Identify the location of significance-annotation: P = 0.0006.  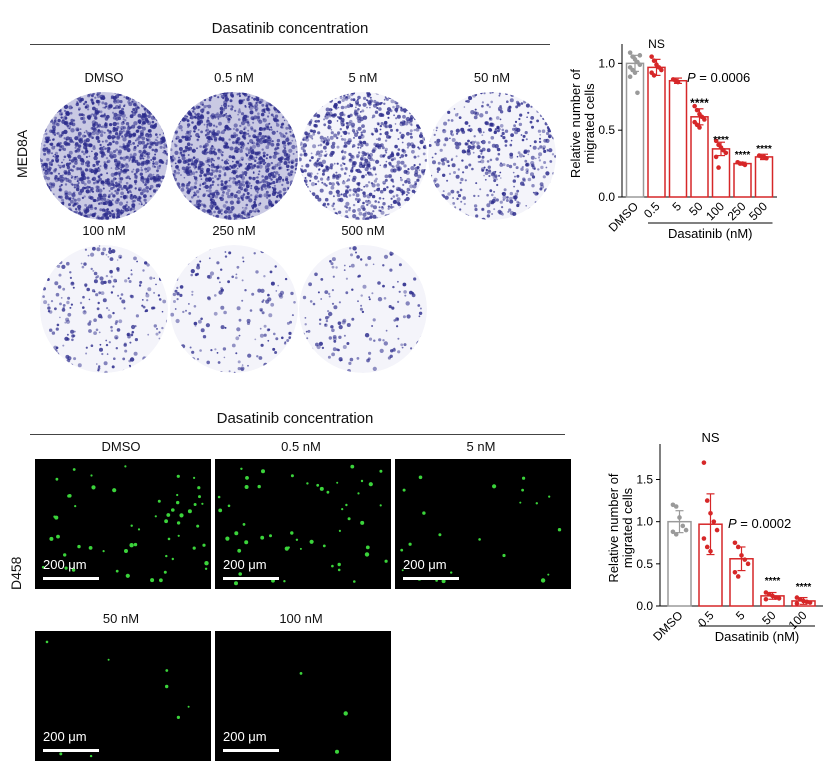
(718, 77).